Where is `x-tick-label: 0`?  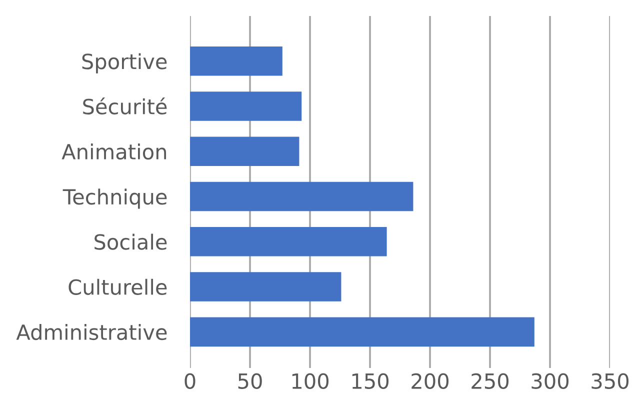 x-tick-label: 0 is located at coordinates (190, 381).